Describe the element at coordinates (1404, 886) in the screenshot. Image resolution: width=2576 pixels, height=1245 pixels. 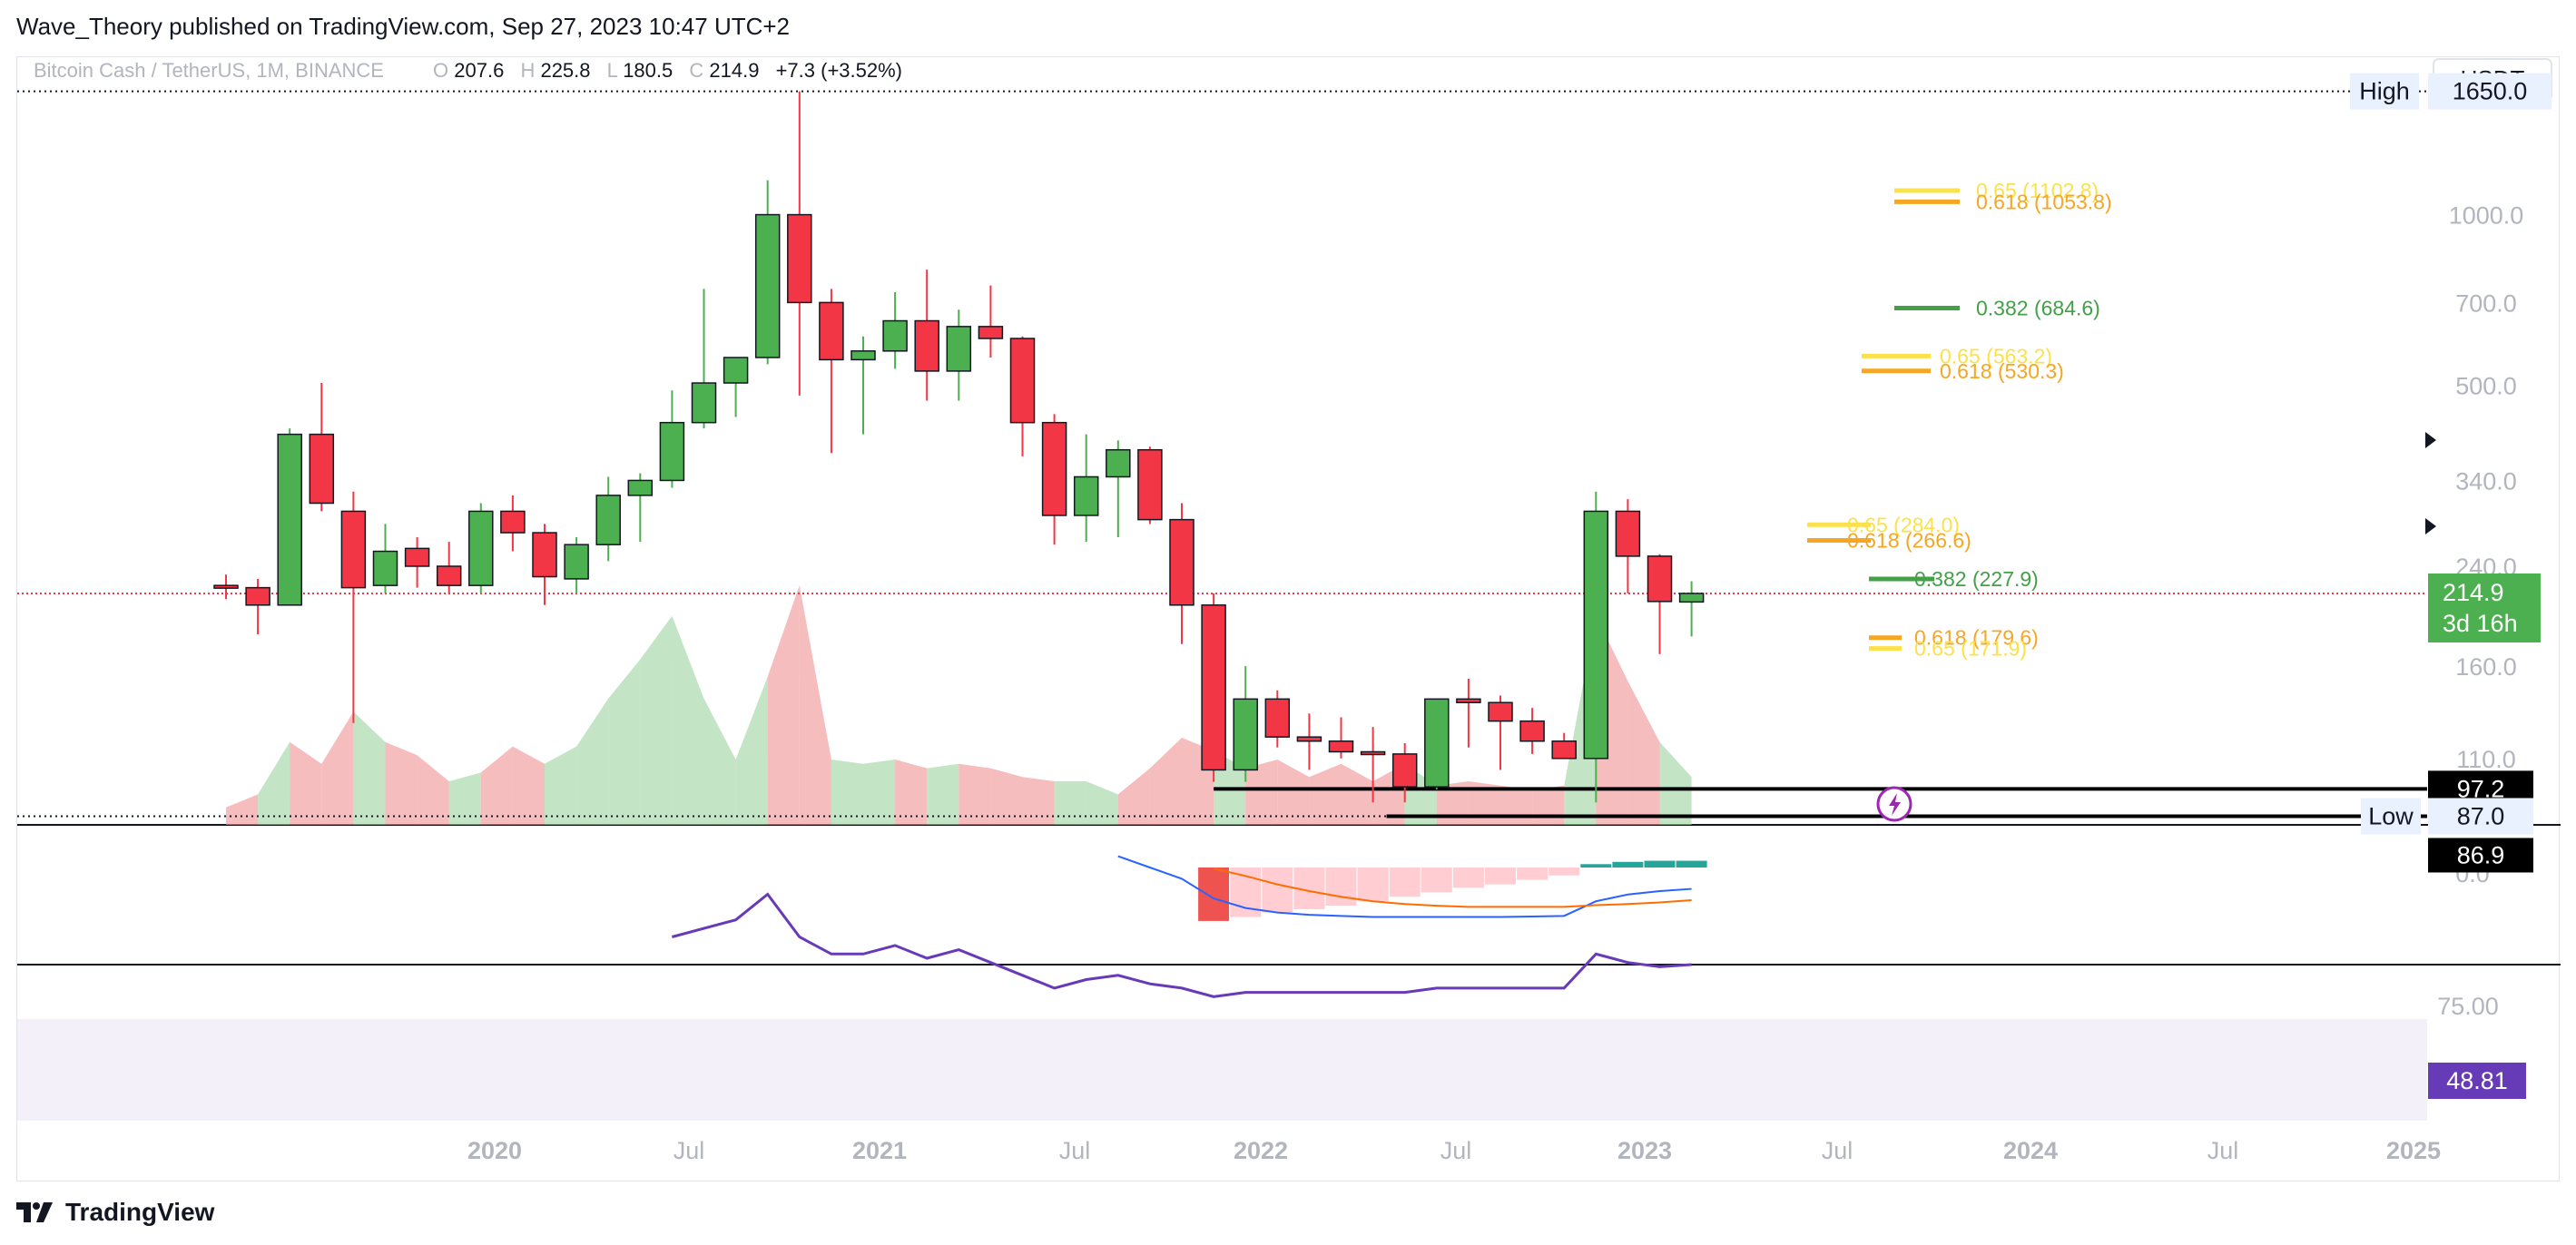
I see `macd-line` at that location.